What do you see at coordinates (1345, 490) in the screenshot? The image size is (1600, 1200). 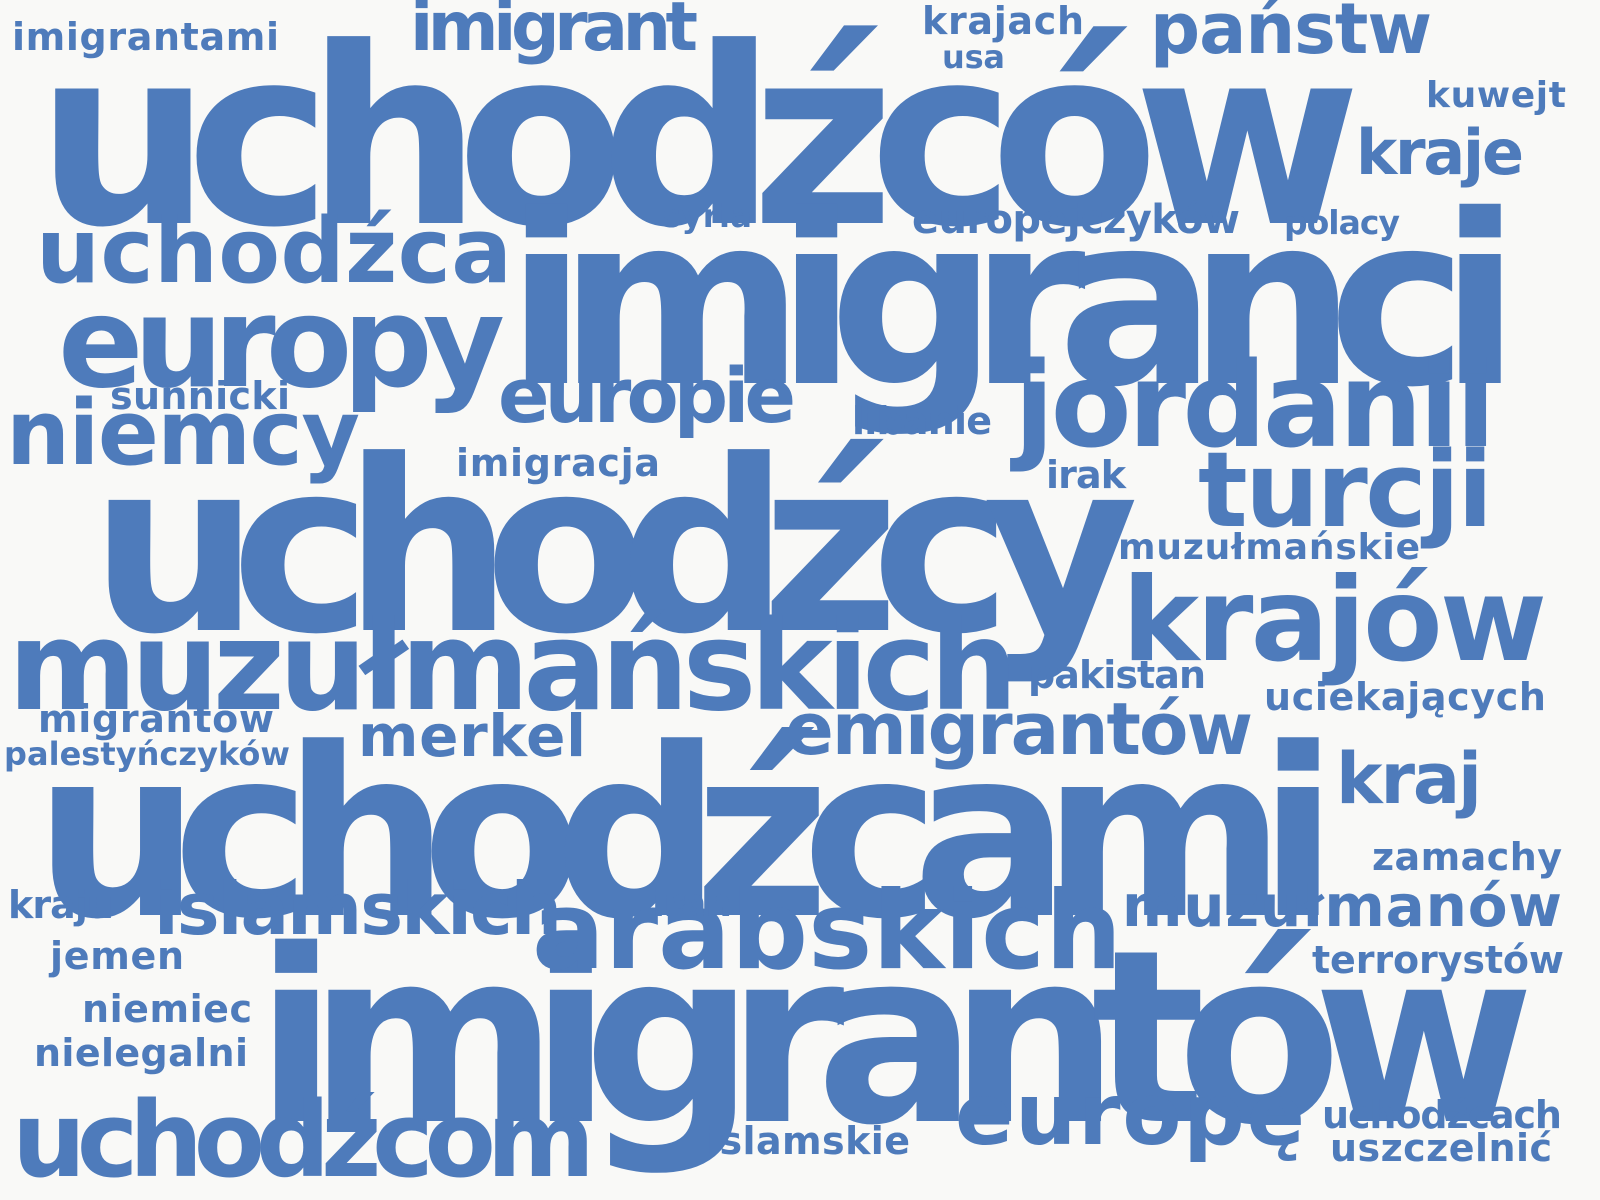 I see `word-turcji: turcji` at bounding box center [1345, 490].